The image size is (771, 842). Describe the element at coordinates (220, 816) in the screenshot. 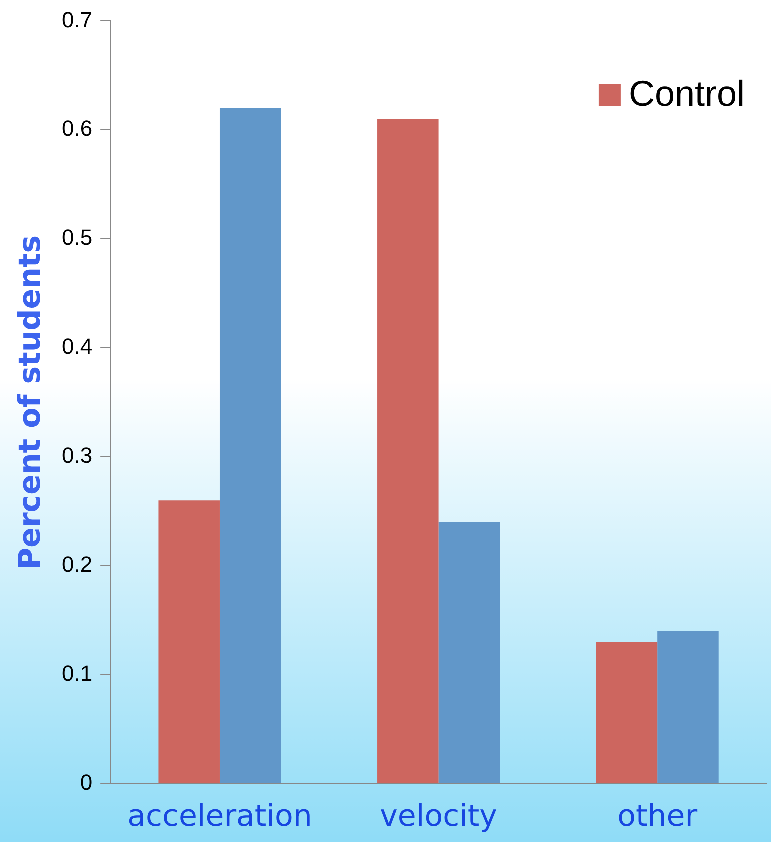

I see `x-tick-label: acceleration` at that location.